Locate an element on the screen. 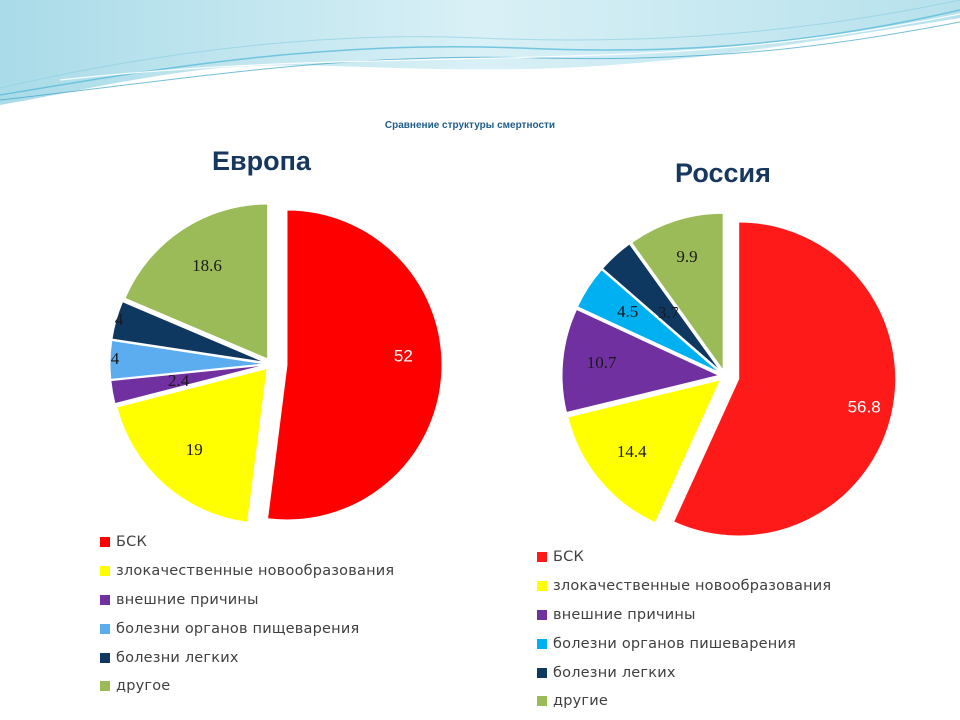  legend-item-europe-4: болезни легких is located at coordinates (247, 657).